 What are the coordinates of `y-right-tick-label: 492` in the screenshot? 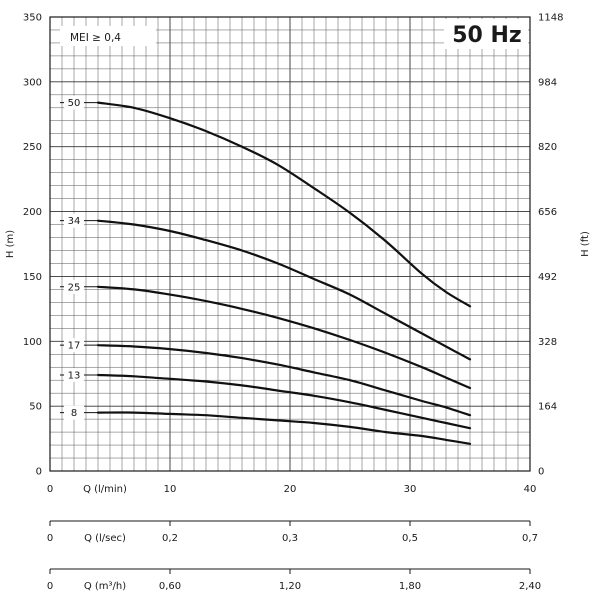 It's located at (547, 277).